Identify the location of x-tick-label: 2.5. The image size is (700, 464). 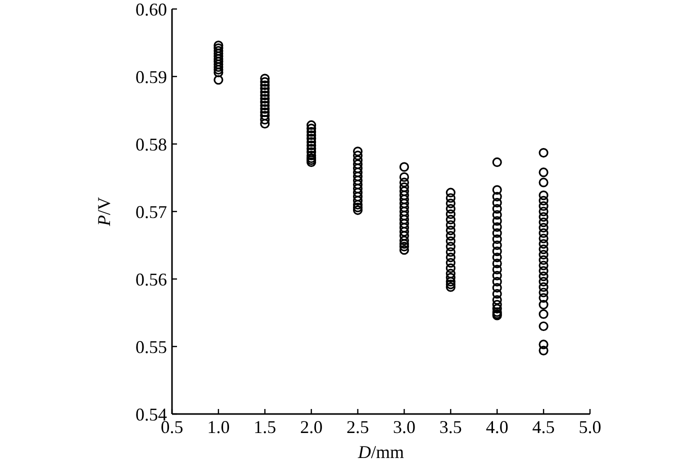
(358, 427).